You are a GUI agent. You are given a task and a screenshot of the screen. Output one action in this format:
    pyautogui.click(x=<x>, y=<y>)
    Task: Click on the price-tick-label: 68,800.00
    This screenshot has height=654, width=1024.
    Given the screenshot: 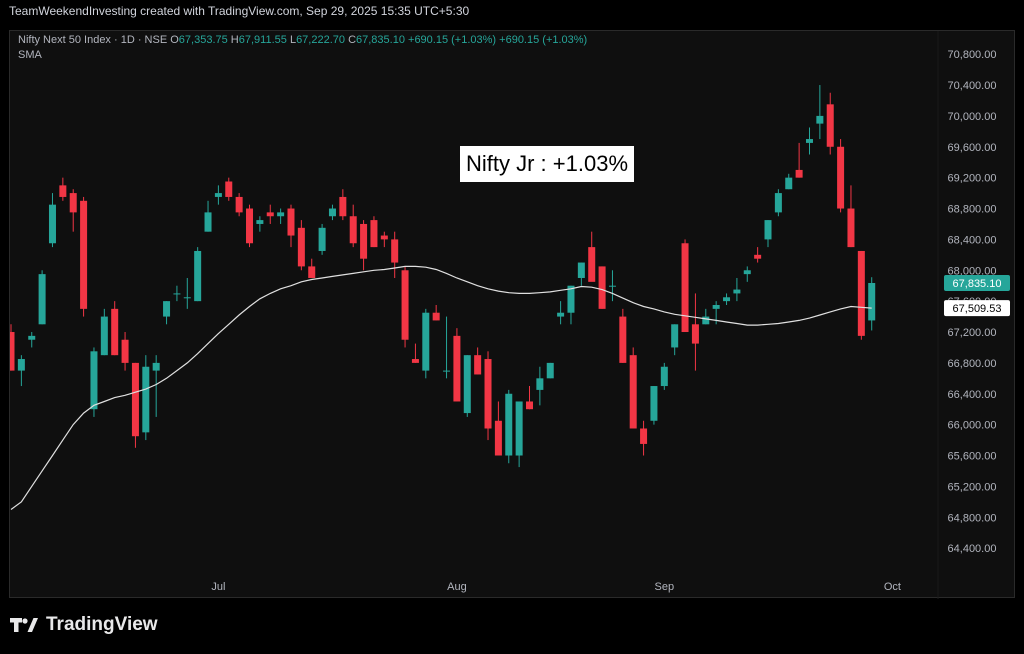 What is the action you would take?
    pyautogui.click(x=972, y=210)
    